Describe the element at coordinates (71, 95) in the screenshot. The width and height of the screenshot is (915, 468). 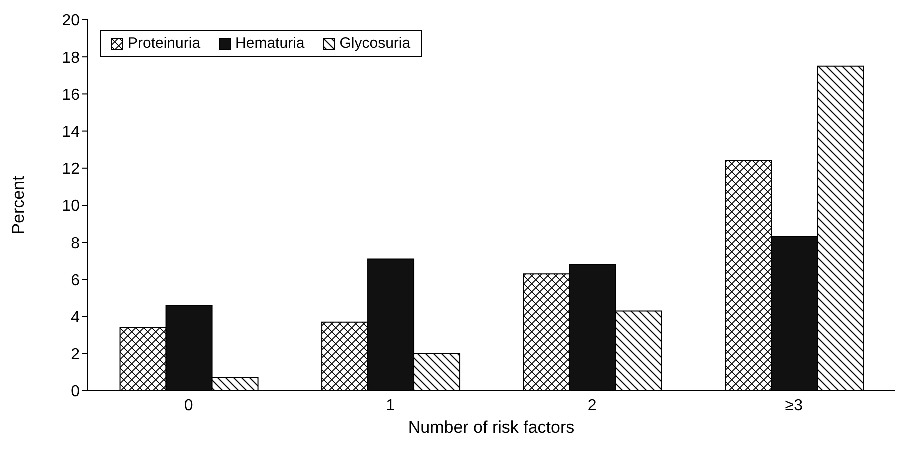
I see `y-tick-label: 16` at that location.